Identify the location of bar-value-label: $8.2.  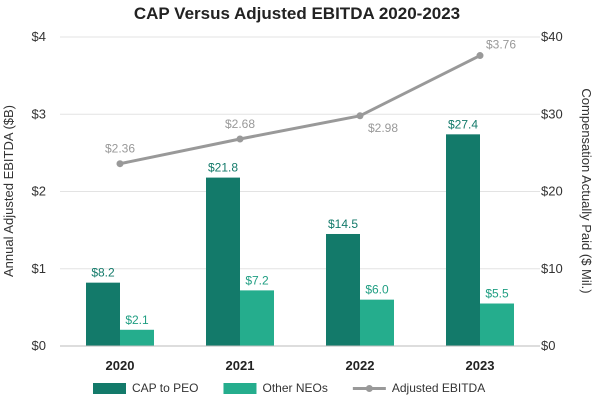
(103, 273).